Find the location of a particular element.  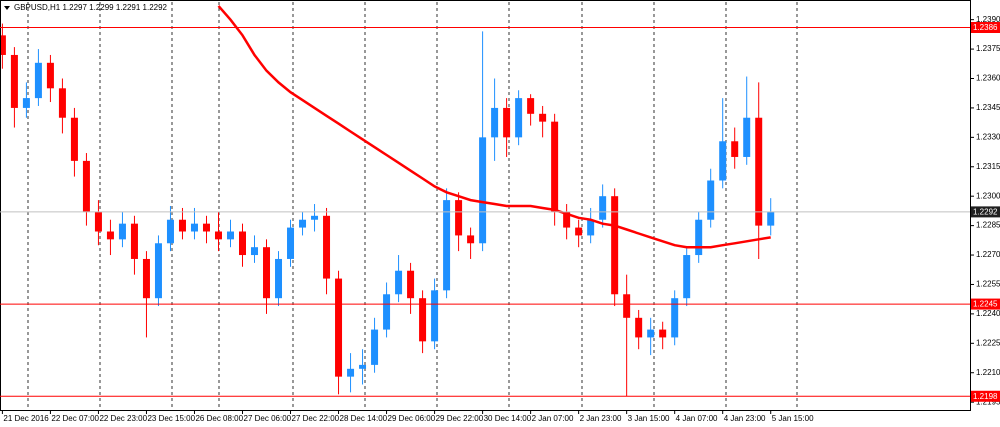

x-tick-label: 4 Jan 23:00 is located at coordinates (745, 418).